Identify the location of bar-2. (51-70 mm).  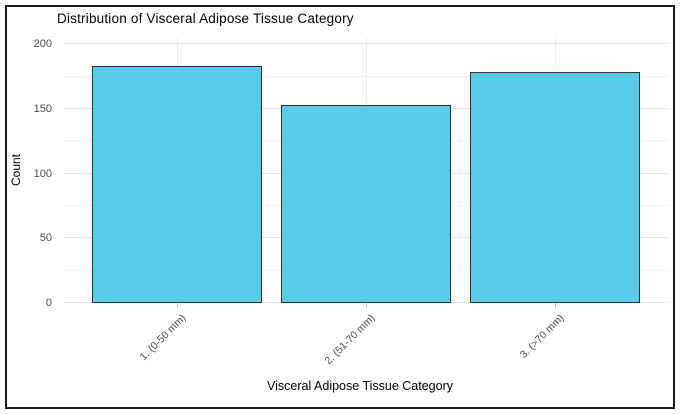
(366, 204).